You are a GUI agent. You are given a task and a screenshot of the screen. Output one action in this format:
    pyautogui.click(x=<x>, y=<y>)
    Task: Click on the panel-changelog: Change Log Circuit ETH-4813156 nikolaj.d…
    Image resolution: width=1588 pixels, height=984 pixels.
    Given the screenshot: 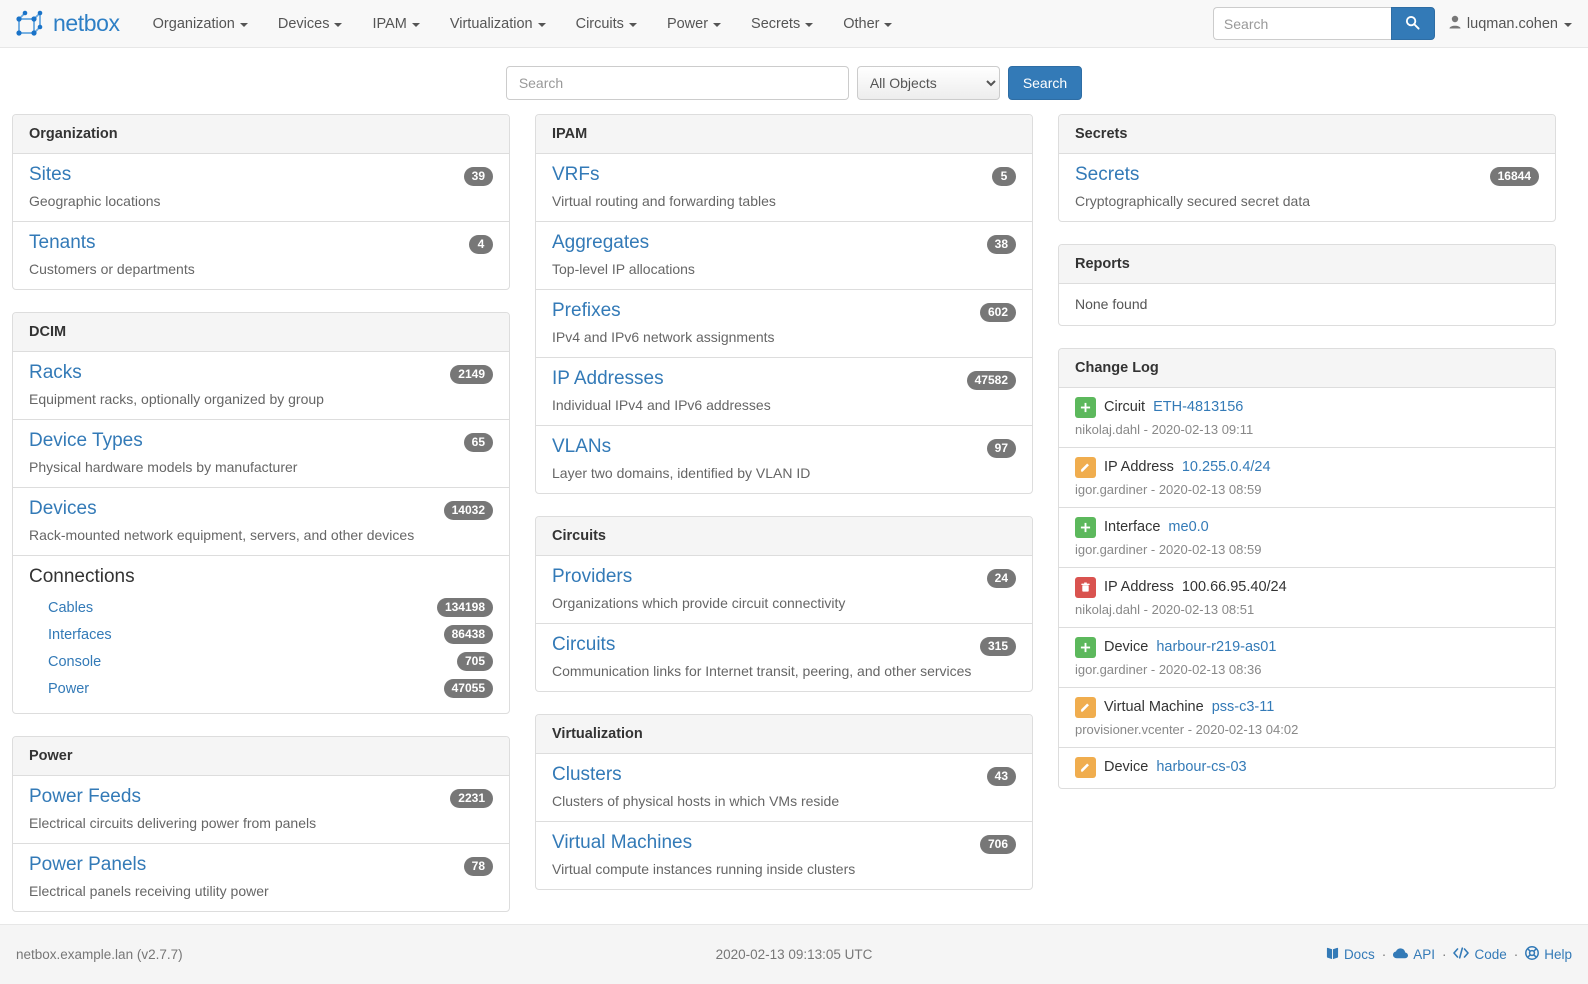 What is the action you would take?
    pyautogui.click(x=1307, y=568)
    